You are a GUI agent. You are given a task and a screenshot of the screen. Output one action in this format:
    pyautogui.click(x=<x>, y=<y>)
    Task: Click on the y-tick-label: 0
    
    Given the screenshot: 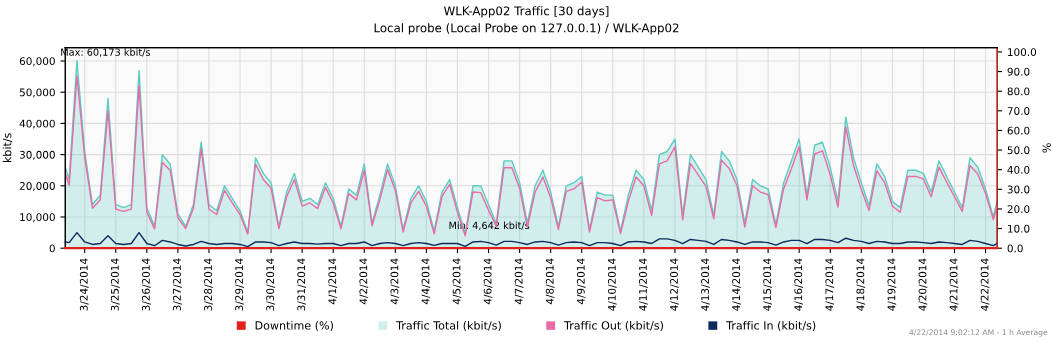 What is the action you would take?
    pyautogui.click(x=52, y=248)
    